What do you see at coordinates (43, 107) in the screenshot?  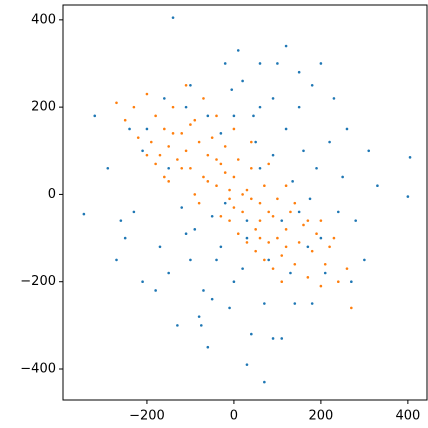 I see `y-tick-label: 200` at bounding box center [43, 107].